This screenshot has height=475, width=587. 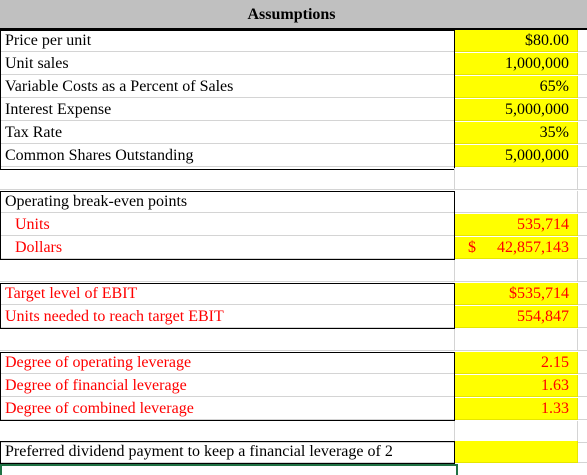 I want to click on target-ebit-cell: $535,714, so click(x=516, y=294).